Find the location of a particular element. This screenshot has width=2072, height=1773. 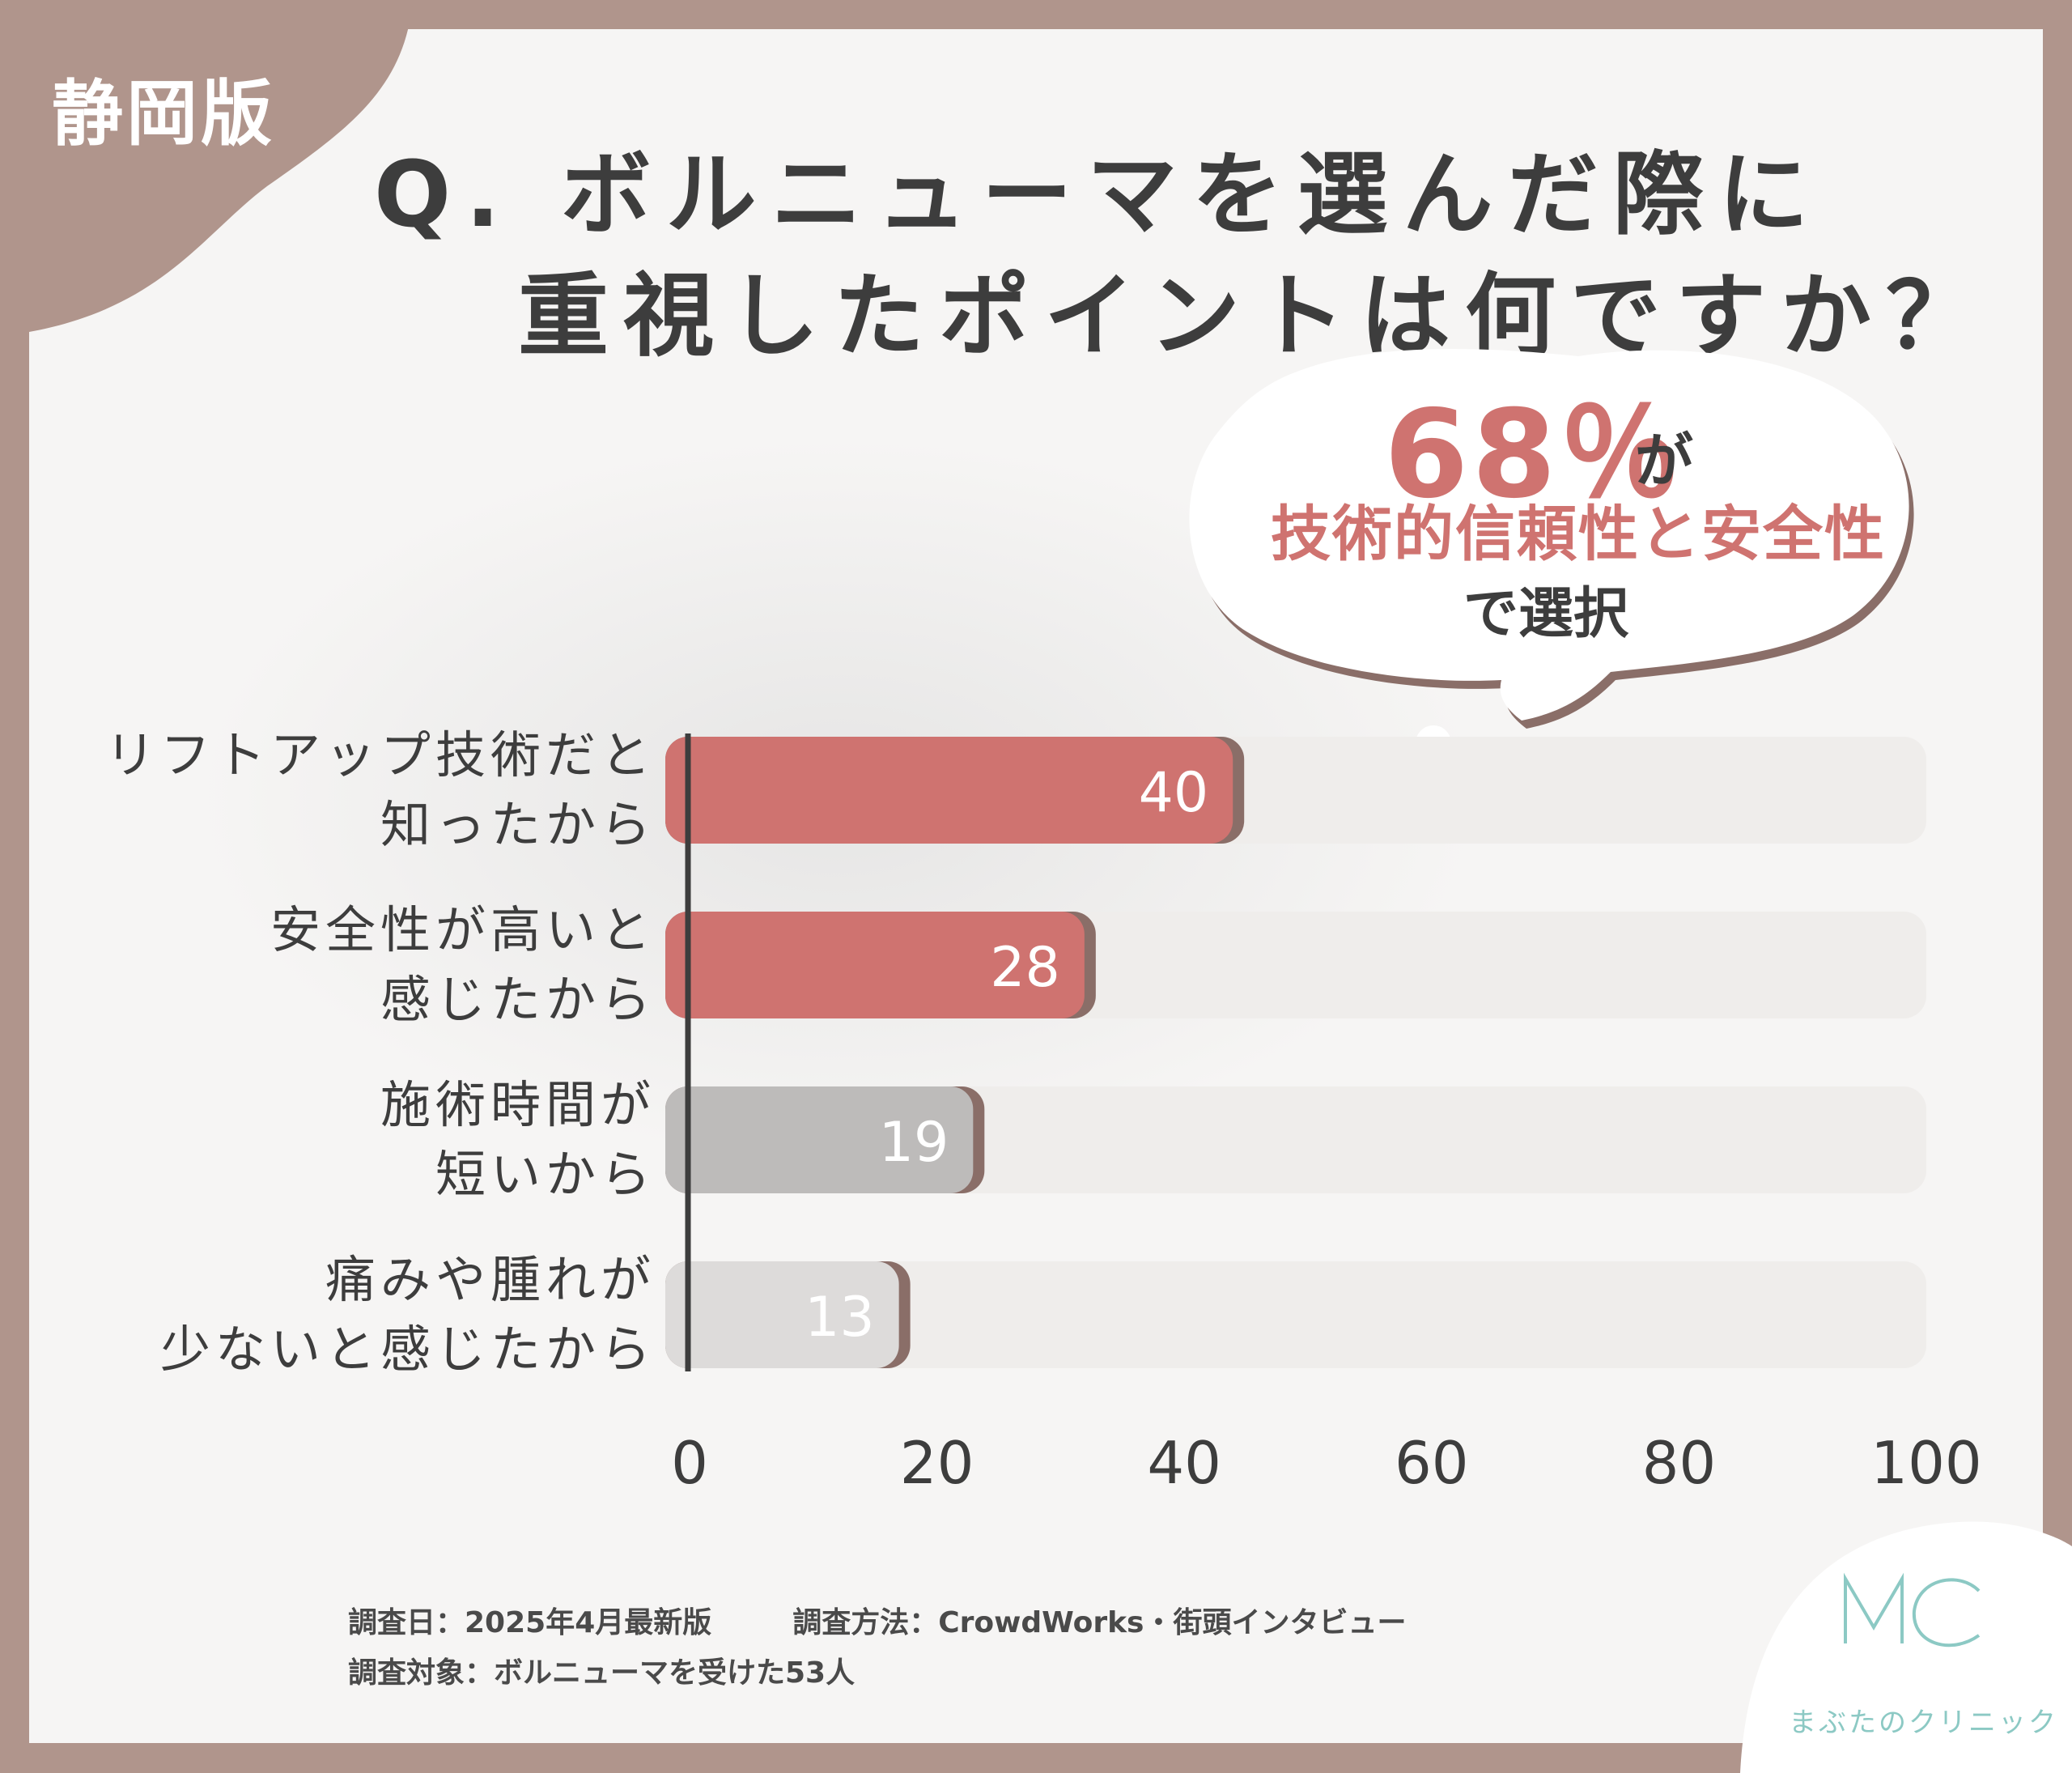

category-label: 施術時間が 短いから is located at coordinates (518, 1139).